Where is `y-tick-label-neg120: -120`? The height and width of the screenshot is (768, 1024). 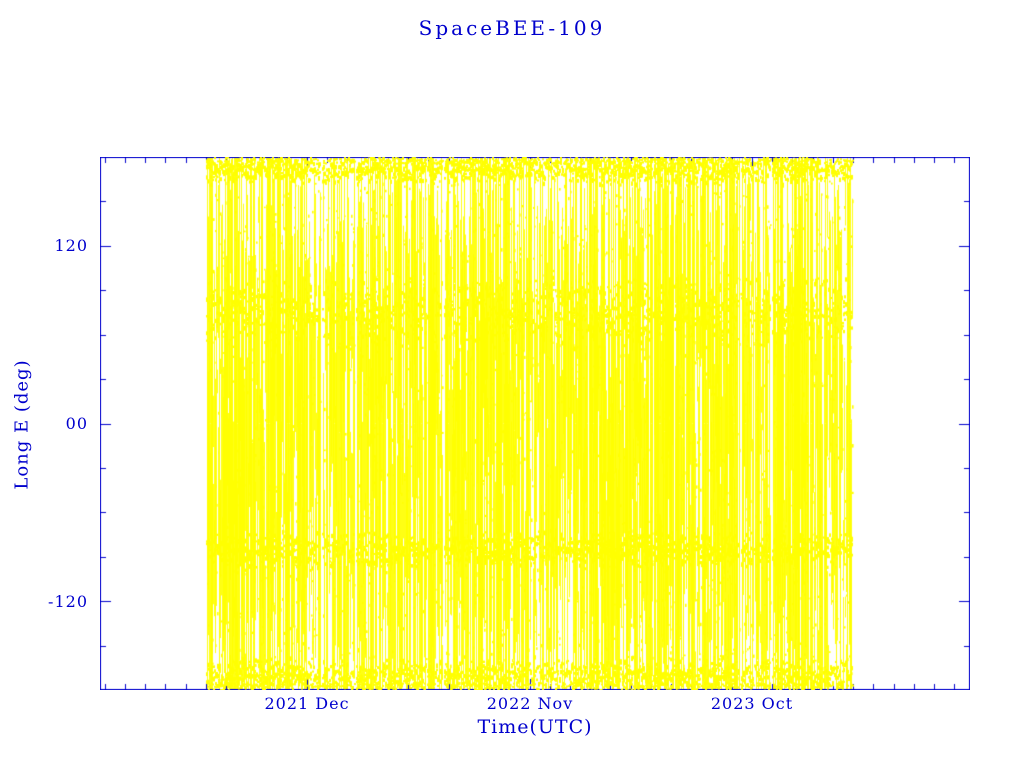
y-tick-label-neg120: -120 is located at coordinates (68, 601).